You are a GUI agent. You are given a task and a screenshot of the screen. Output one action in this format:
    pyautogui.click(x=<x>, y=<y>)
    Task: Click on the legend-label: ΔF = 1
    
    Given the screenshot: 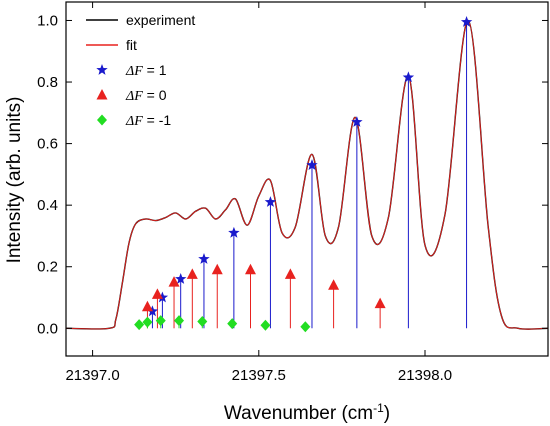 What is the action you would take?
    pyautogui.click(x=146, y=70)
    